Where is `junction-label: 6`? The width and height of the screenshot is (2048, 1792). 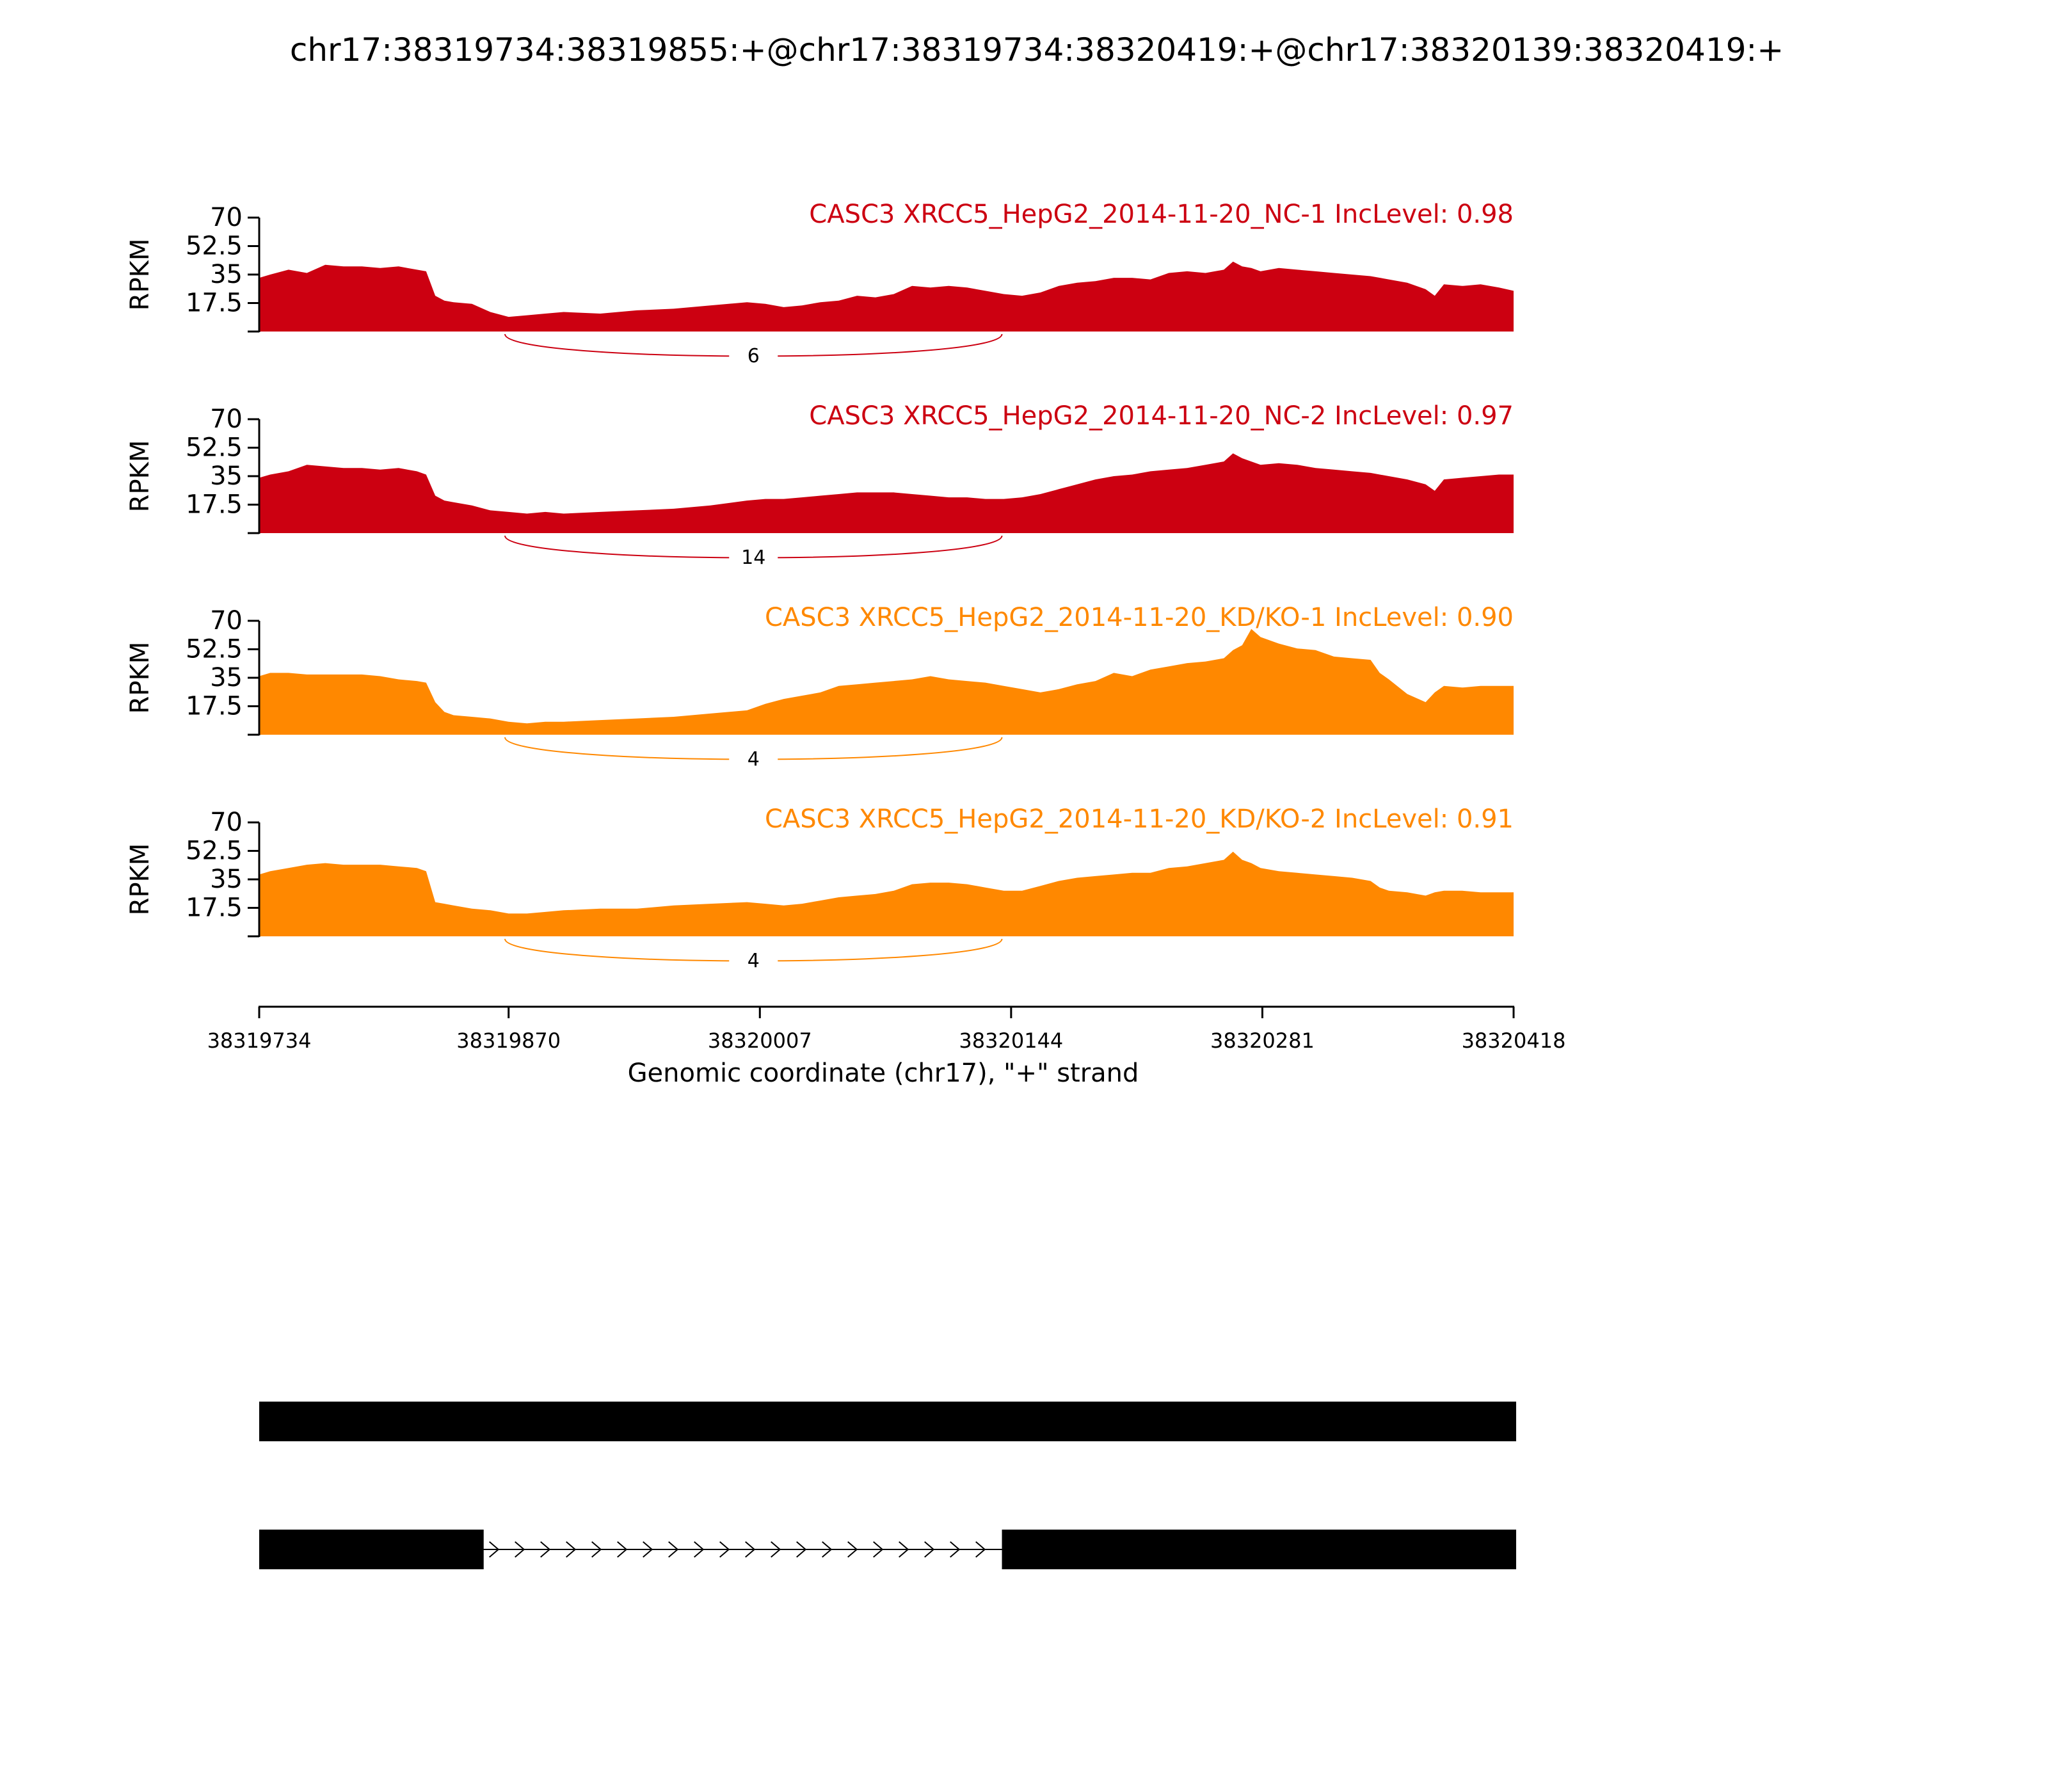
junction-label: 6 is located at coordinates (754, 356).